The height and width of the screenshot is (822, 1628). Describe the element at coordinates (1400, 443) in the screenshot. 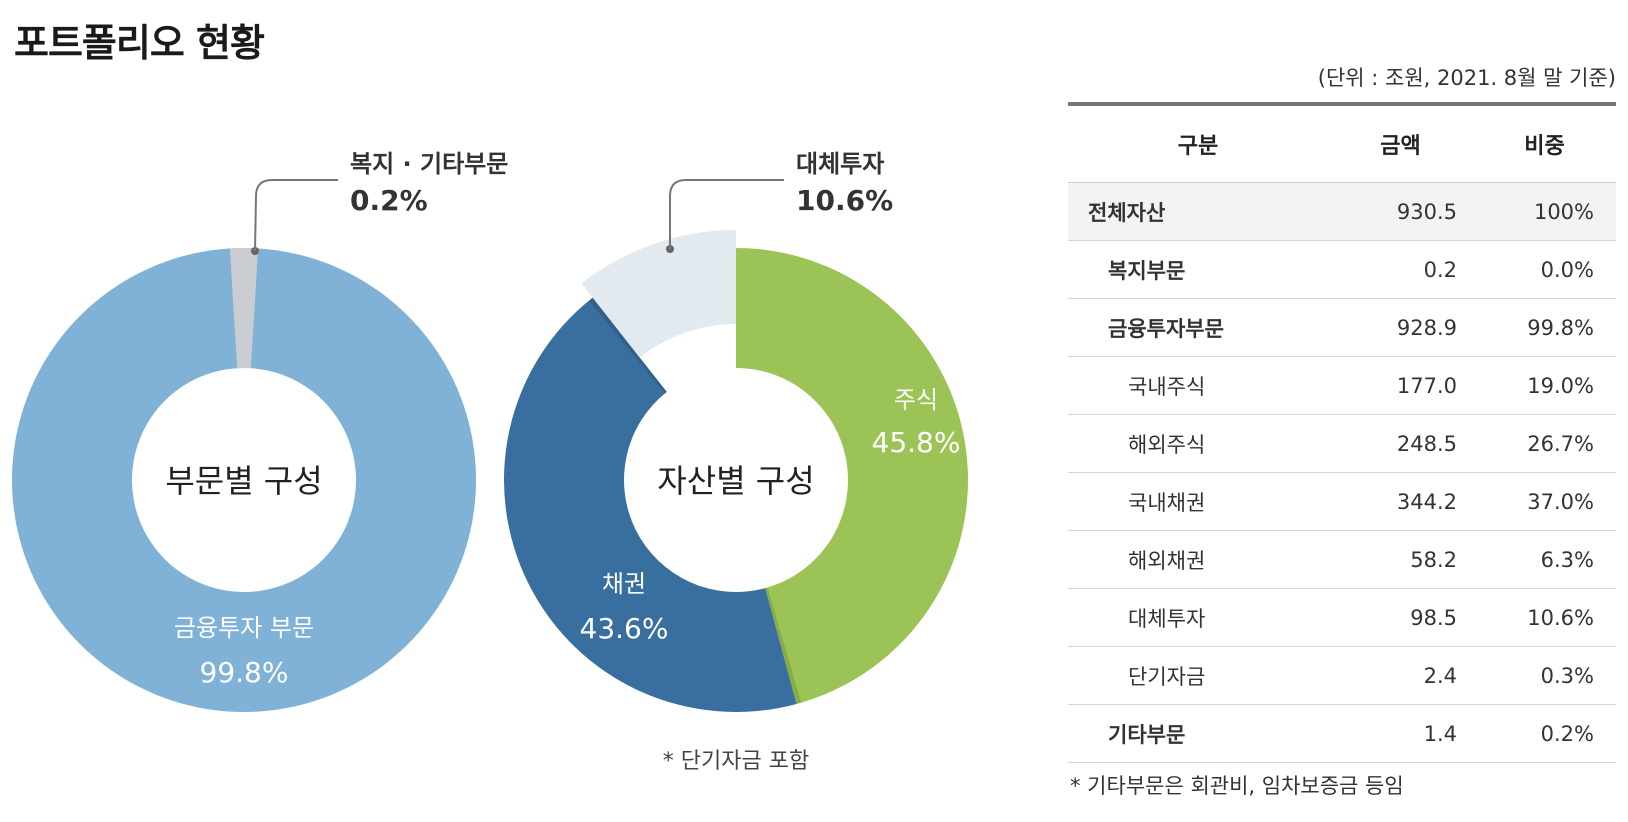

I see `row-amount: 248.5` at that location.